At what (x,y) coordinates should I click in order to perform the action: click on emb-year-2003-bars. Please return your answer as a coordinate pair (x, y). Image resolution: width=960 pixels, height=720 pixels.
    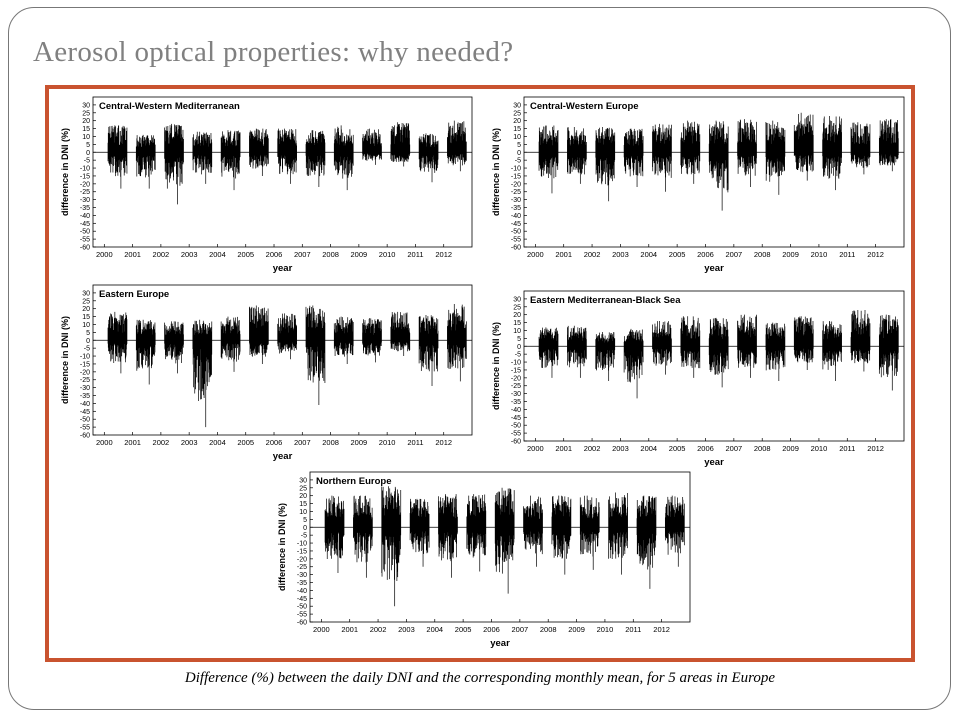
    Looking at the image, I should click on (633, 363).